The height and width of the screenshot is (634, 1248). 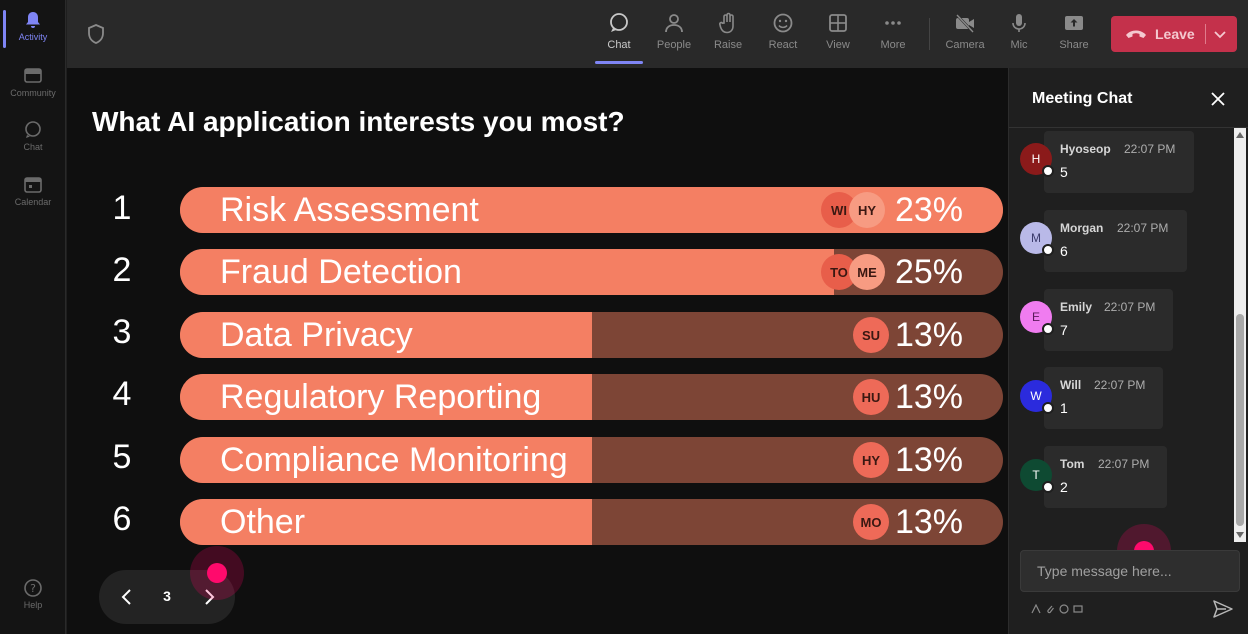 I want to click on option-number: 4, so click(x=122, y=394).